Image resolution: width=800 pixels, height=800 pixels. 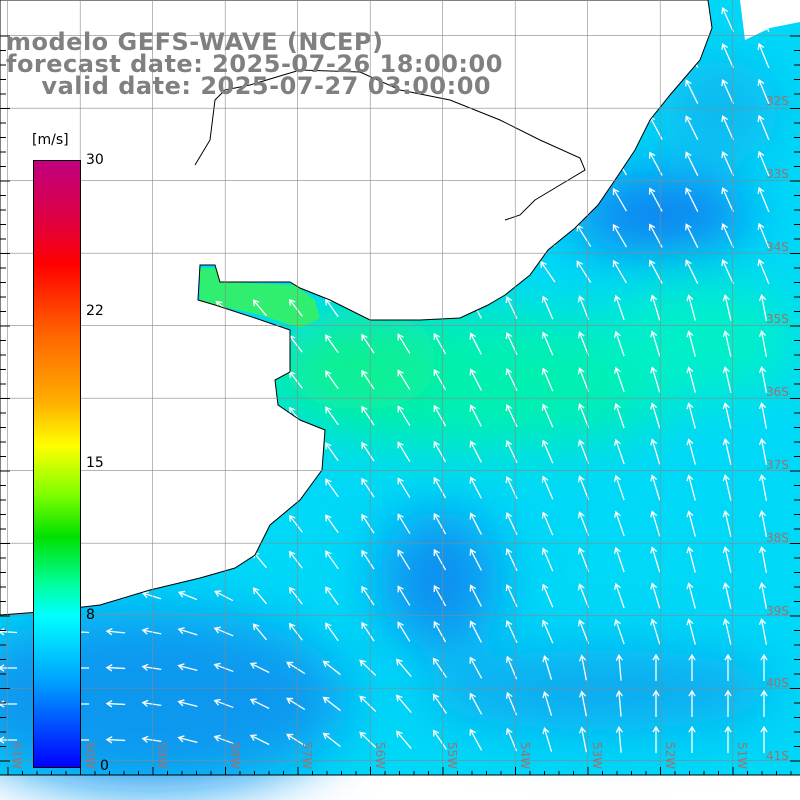 What do you see at coordinates (452, 756) in the screenshot?
I see `longitude-label: 55W` at bounding box center [452, 756].